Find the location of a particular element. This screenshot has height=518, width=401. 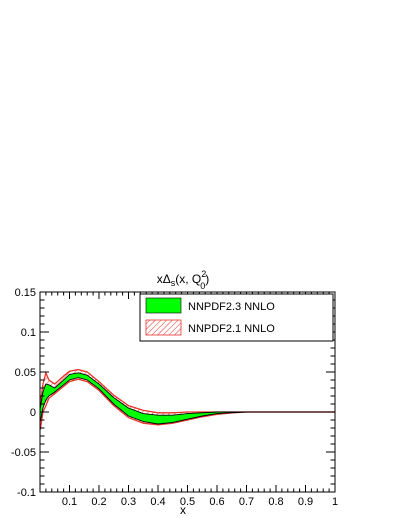

legend-swatch-nnpdf21 is located at coordinates (163, 327).